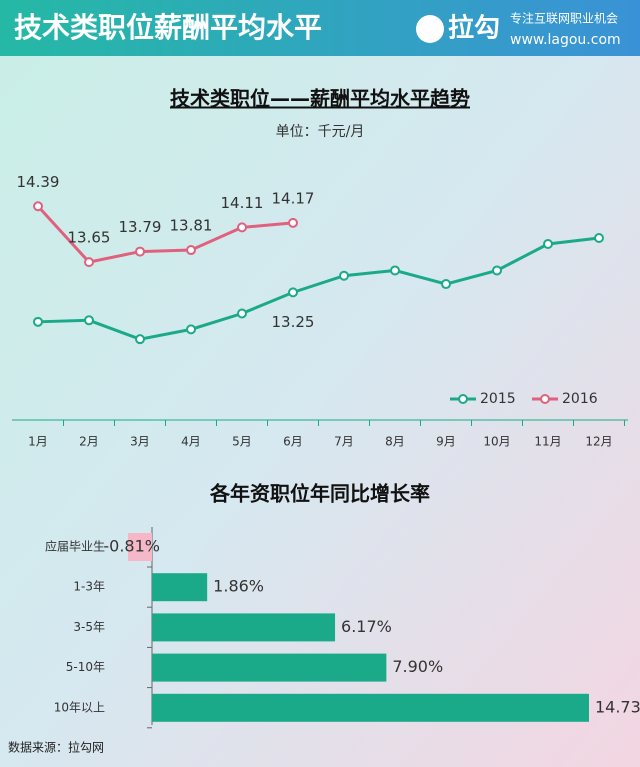 Image resolution: width=640 pixels, height=767 pixels. What do you see at coordinates (75, 546) in the screenshot?
I see `y-tick-label: 应届毕业生` at bounding box center [75, 546].